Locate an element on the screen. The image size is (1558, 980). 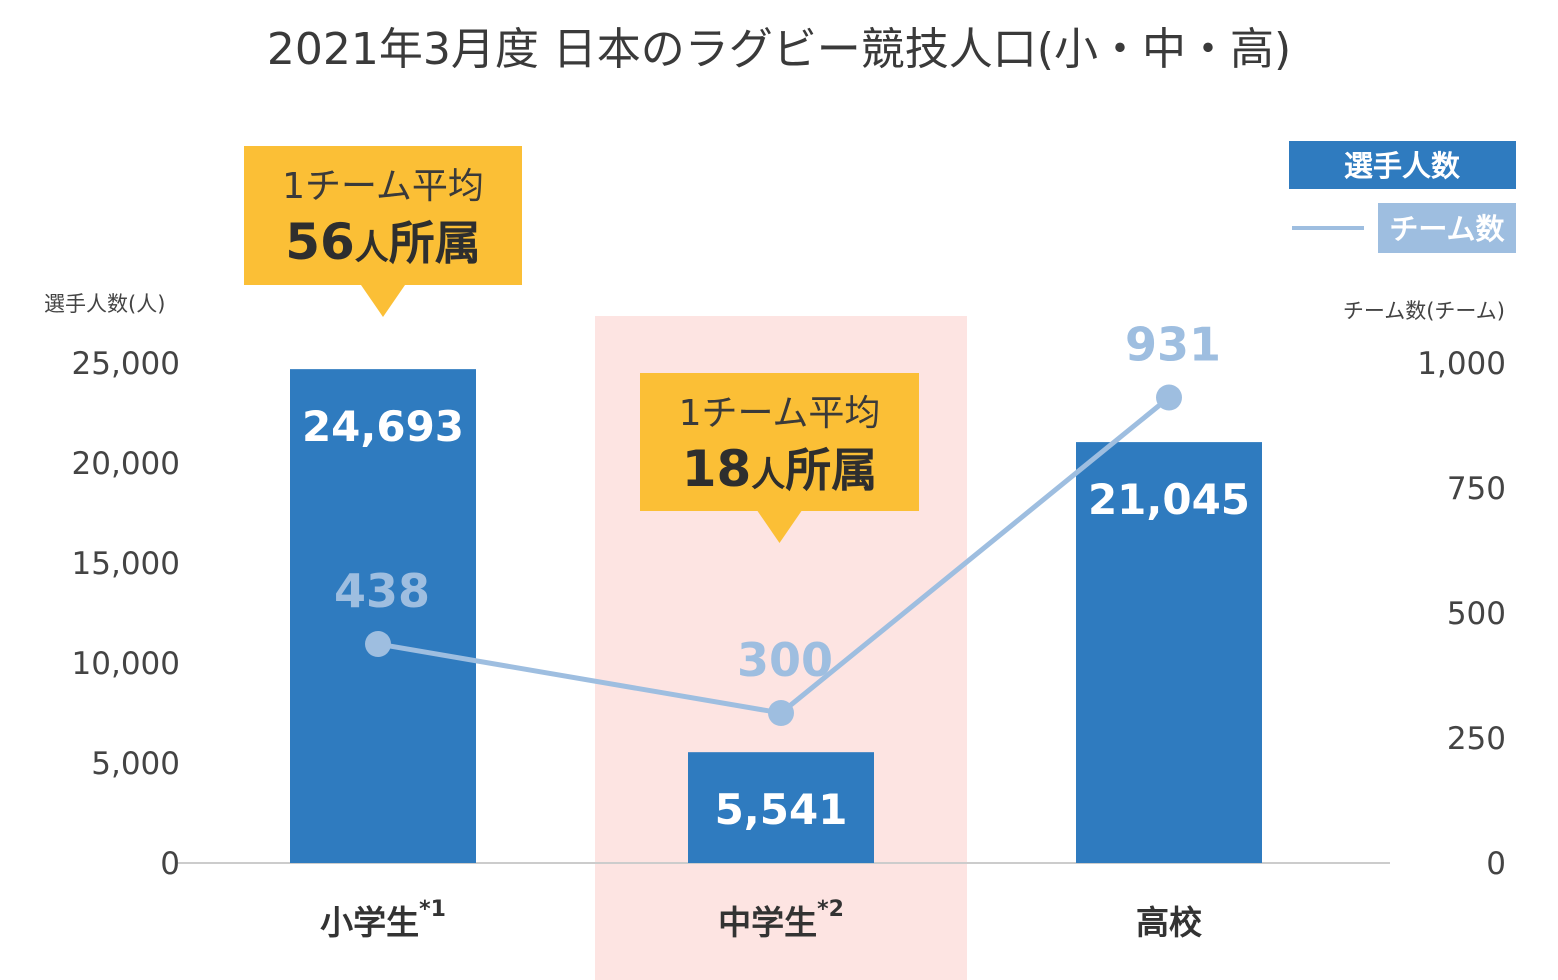
left-tick-label: 10,000 is located at coordinates (126, 664).